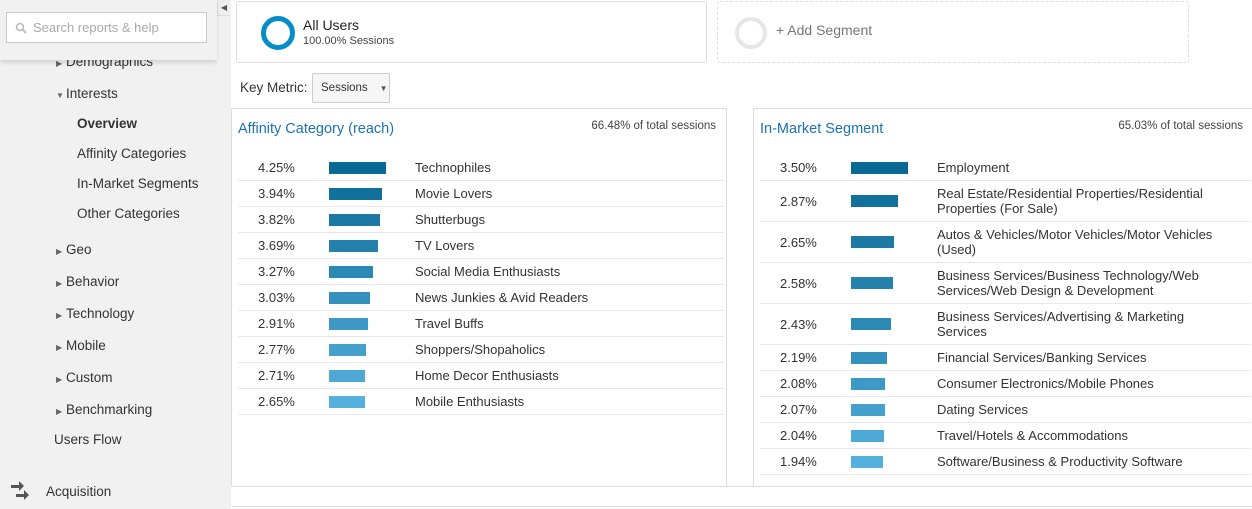 Image resolution: width=1252 pixels, height=509 pixels. I want to click on in-market-title: In-Market Segment, so click(822, 129).